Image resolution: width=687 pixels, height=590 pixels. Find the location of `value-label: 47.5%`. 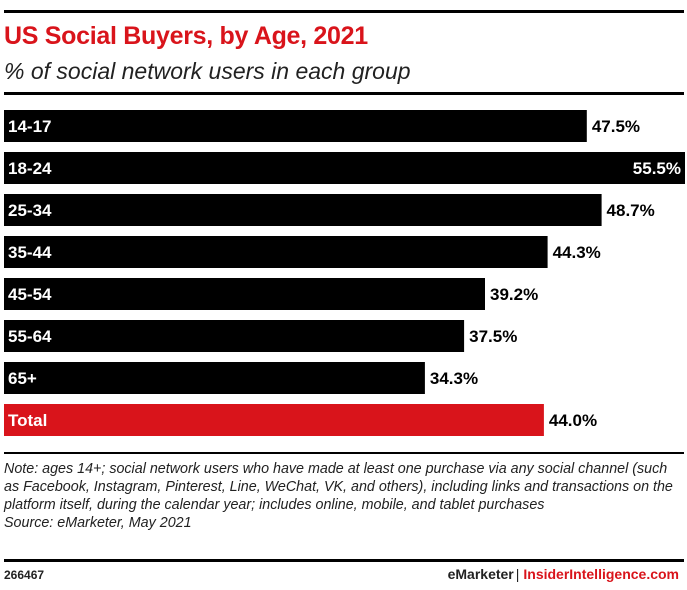

value-label: 47.5% is located at coordinates (616, 126).